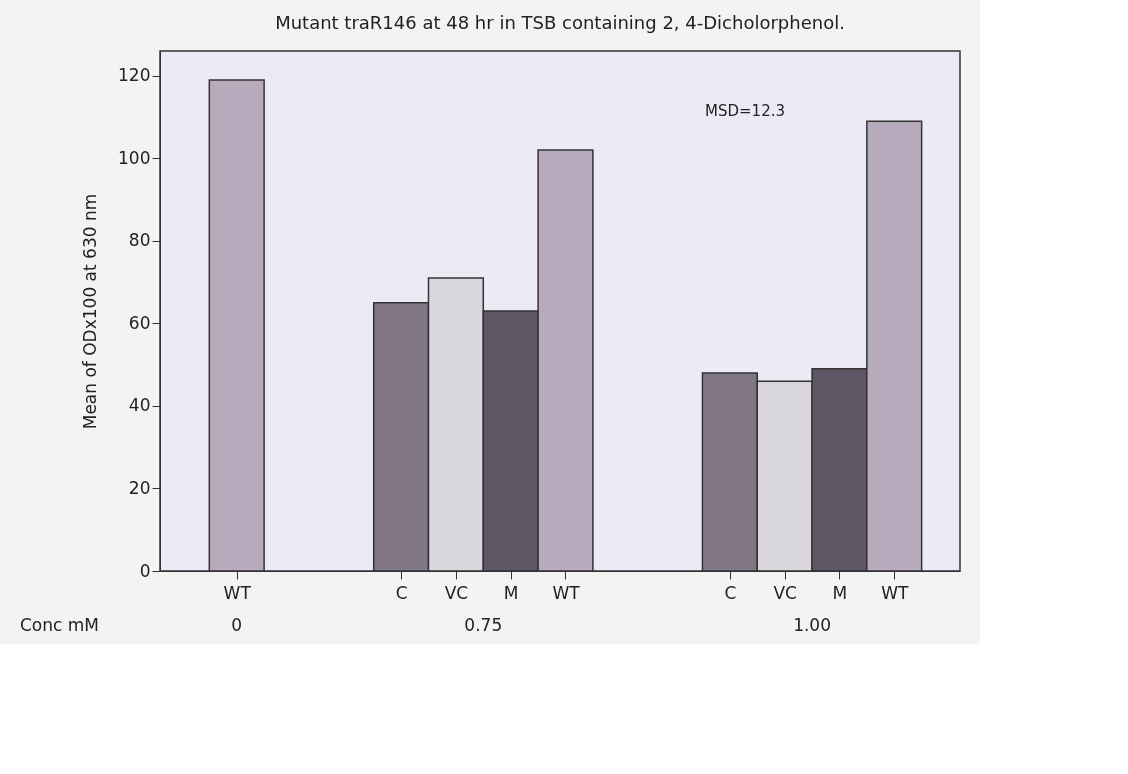  I want to click on y-tick-label: 40, so click(139, 405).